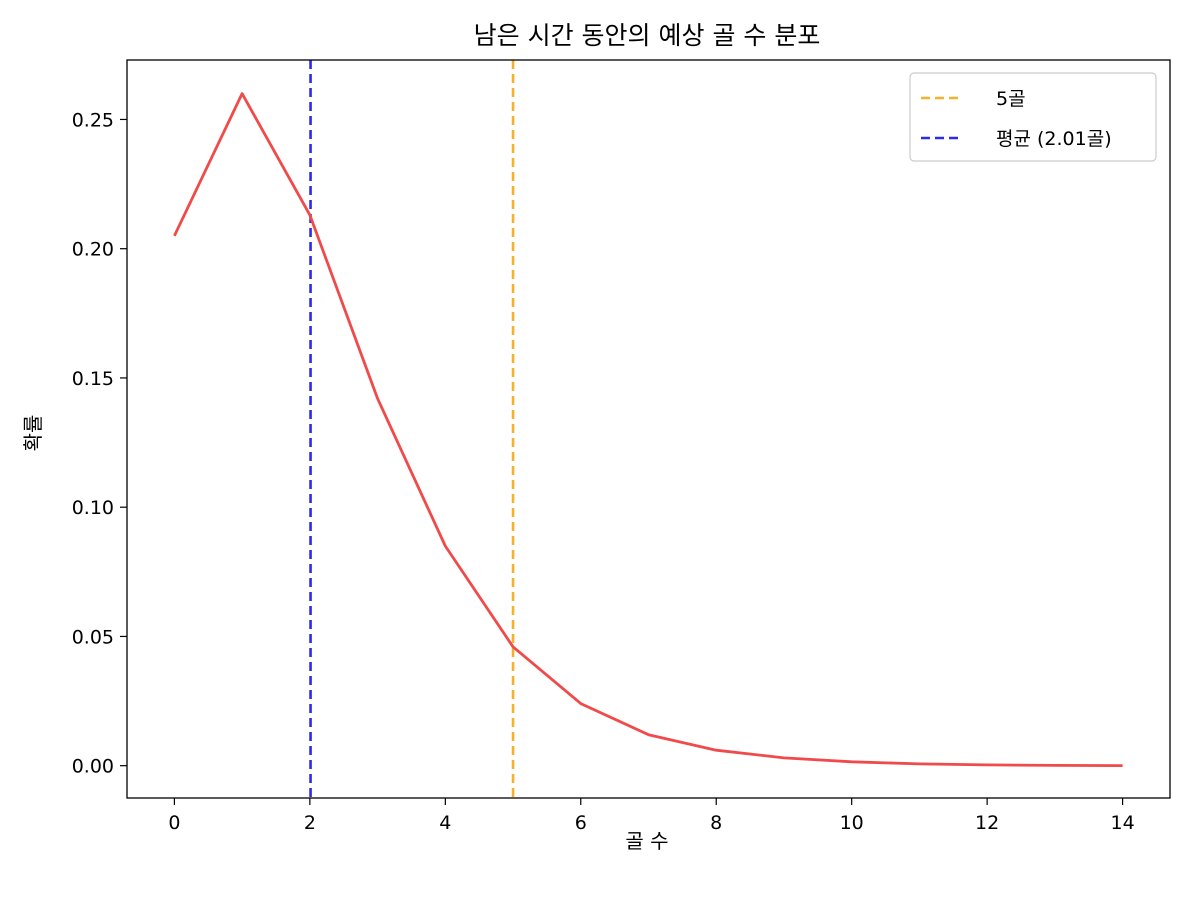 This screenshot has width=1188, height=901. What do you see at coordinates (310, 823) in the screenshot?
I see `x-tick-label: 2` at bounding box center [310, 823].